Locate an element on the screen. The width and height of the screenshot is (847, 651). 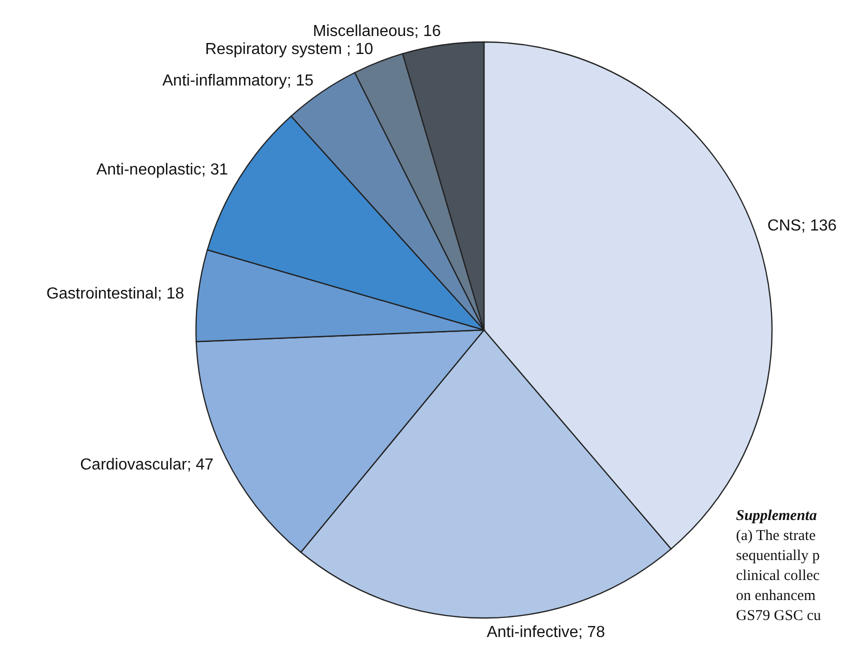
data-label: ; 10 is located at coordinates (360, 49).